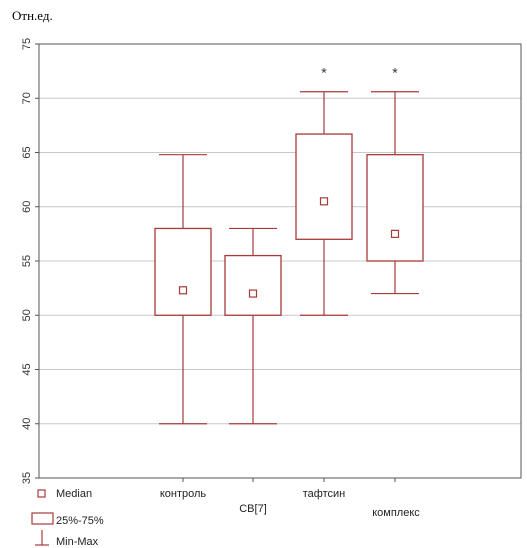 The image size is (527, 548). I want to click on box-4: *, so click(395, 180).